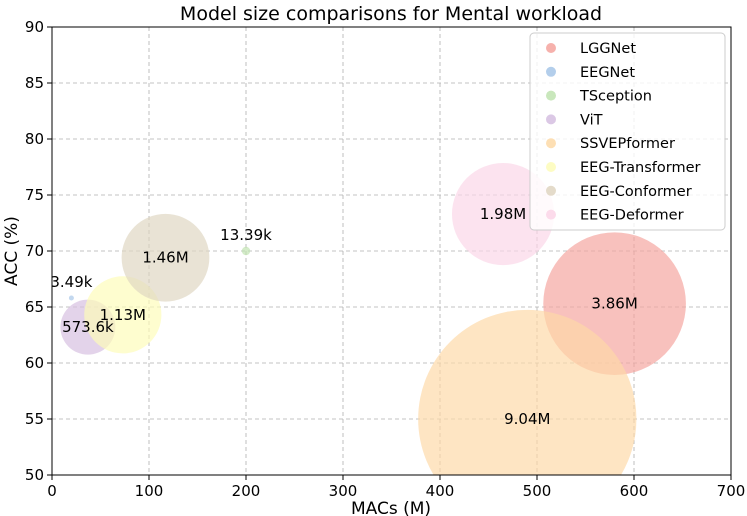 The image size is (747, 516). What do you see at coordinates (34, 139) in the screenshot?
I see `y-tick-label: 80` at bounding box center [34, 139].